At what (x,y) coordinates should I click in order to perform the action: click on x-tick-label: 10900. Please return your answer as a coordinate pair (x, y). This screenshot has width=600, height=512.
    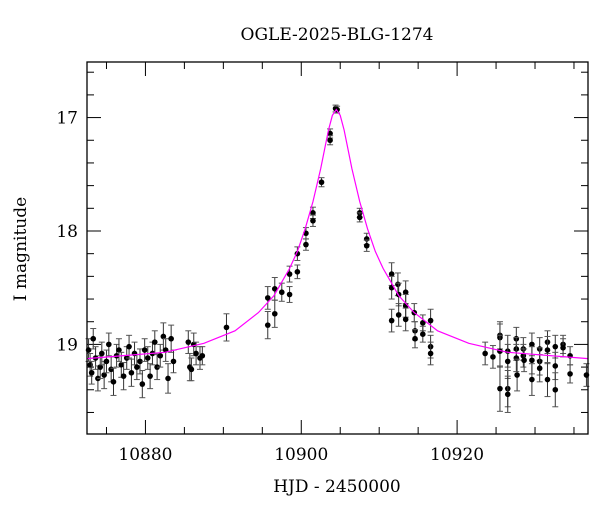
    Looking at the image, I should click on (301, 455).